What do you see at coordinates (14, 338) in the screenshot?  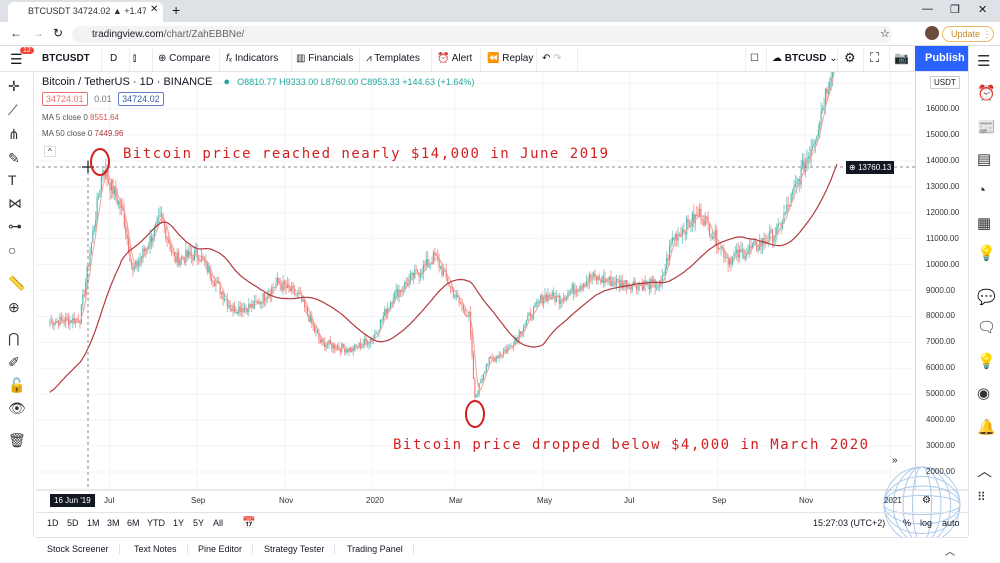 I see `magnet-icon: ⋂` at bounding box center [14, 338].